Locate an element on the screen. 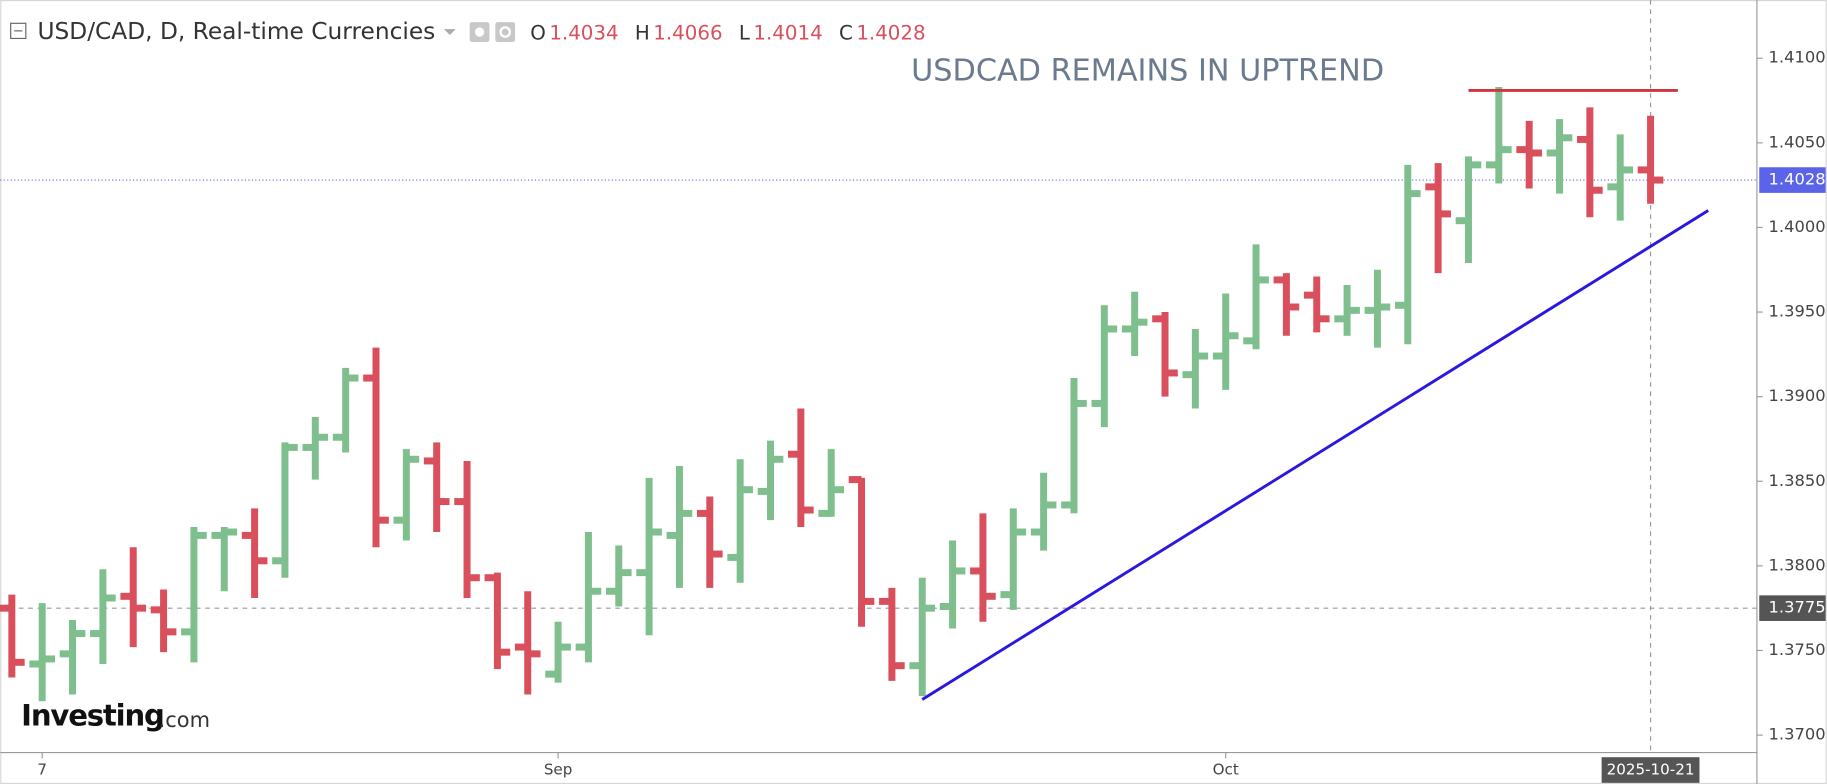 The width and height of the screenshot is (1827, 784). symbol-dropdown is located at coordinates (450, 32).